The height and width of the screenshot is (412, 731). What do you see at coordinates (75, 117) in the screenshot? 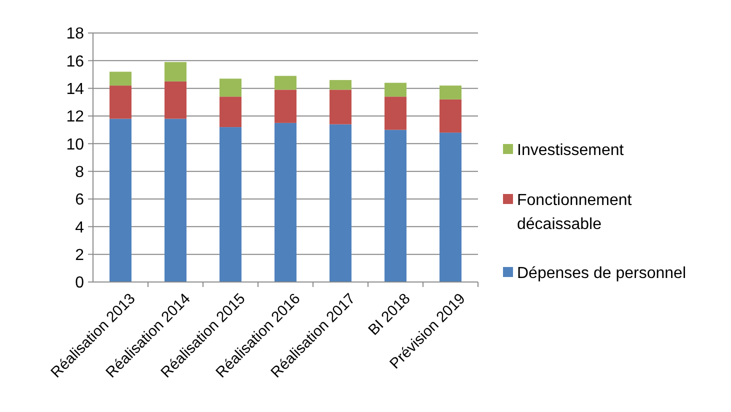
I see `y-tick-label: 12` at bounding box center [75, 117].